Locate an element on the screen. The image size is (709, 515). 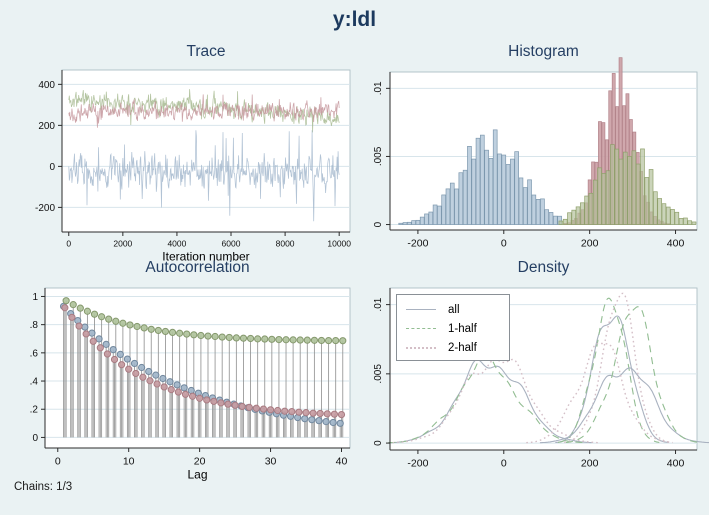
svg-text: .6 is located at coordinates (34, 353).